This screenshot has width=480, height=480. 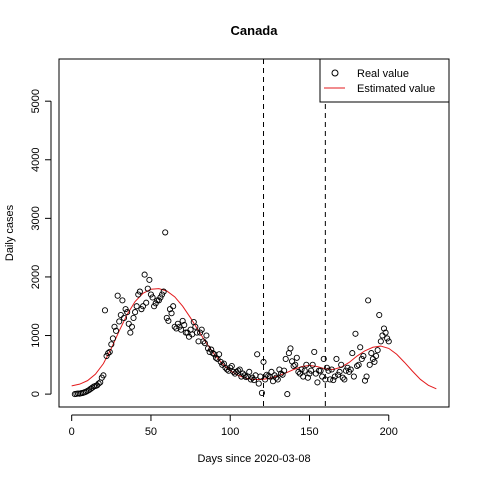 What do you see at coordinates (36, 160) in the screenshot?
I see `y-tick-label: 4000` at bounding box center [36, 160].